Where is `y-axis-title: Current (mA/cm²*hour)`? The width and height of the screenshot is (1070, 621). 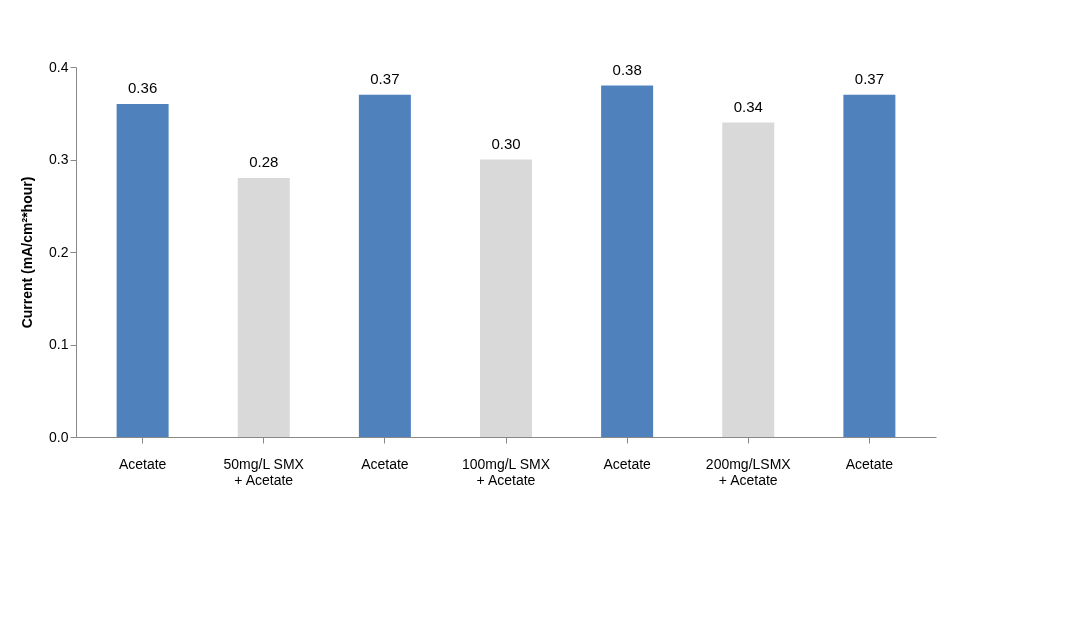 y-axis-title: Current (mA/cm²*hour) is located at coordinates (27, 252).